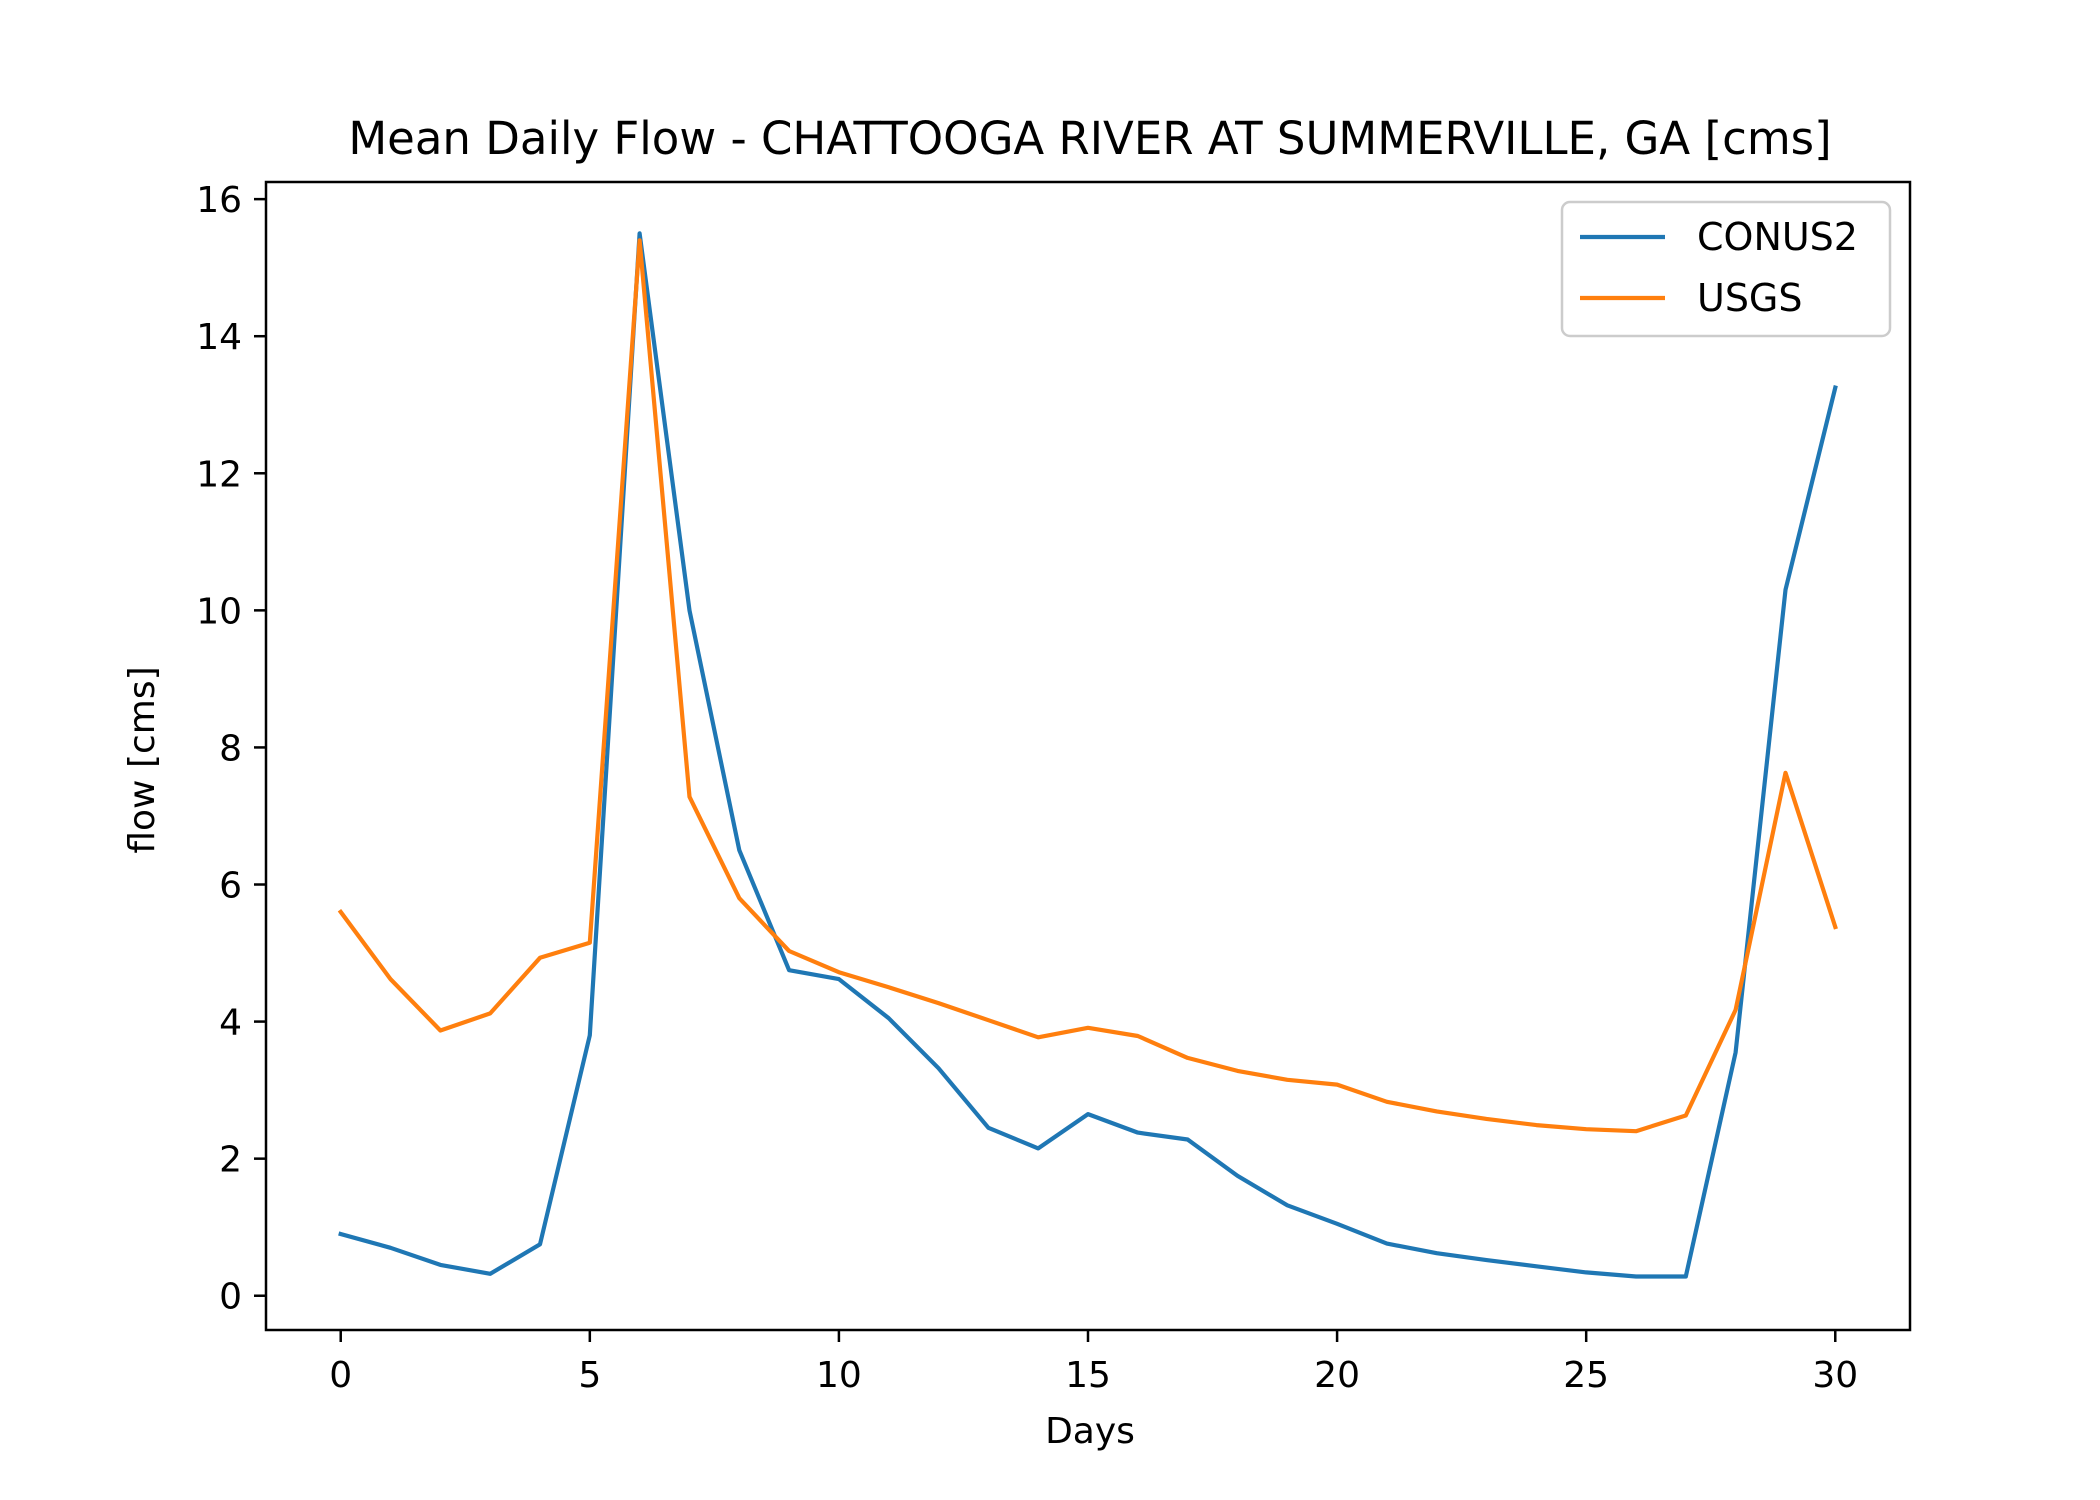  I want to click on y-tick-label: 10, so click(219, 611).